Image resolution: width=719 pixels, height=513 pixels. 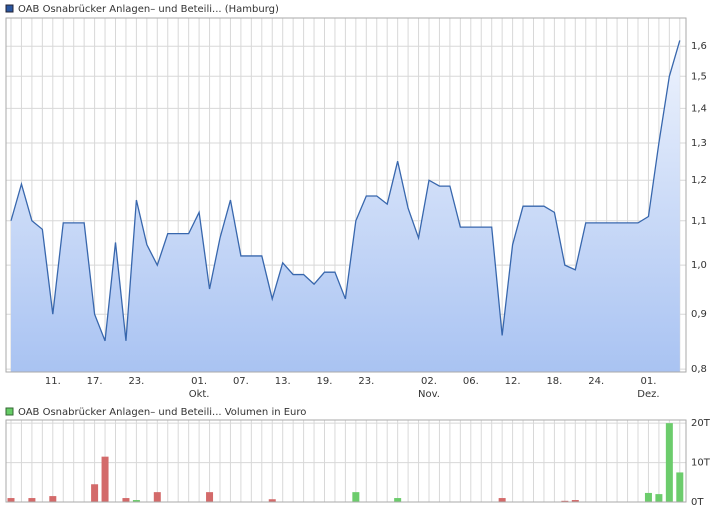 What do you see at coordinates (471, 381) in the screenshot?
I see `x-tick-label: 06.` at bounding box center [471, 381].